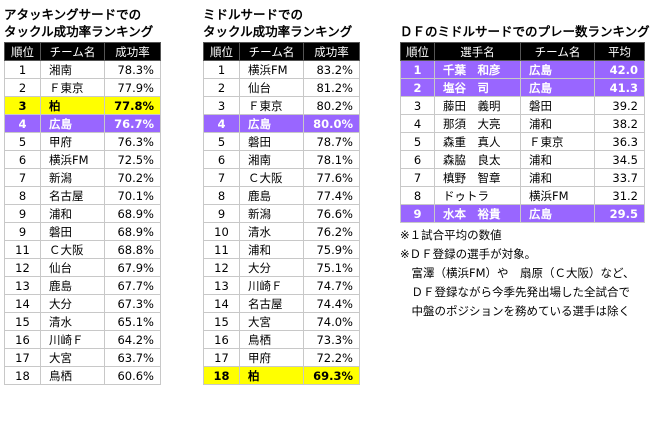  Describe the element at coordinates (132, 105) in the screenshot. I see `table1-value-cell: 77.8%` at that location.